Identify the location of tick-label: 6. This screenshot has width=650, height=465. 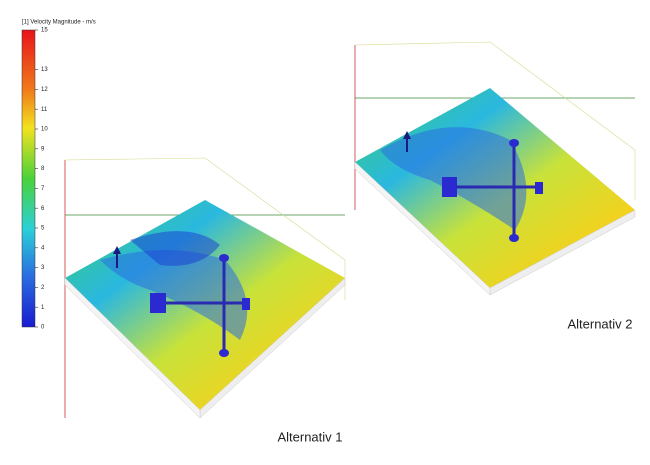
(43, 209).